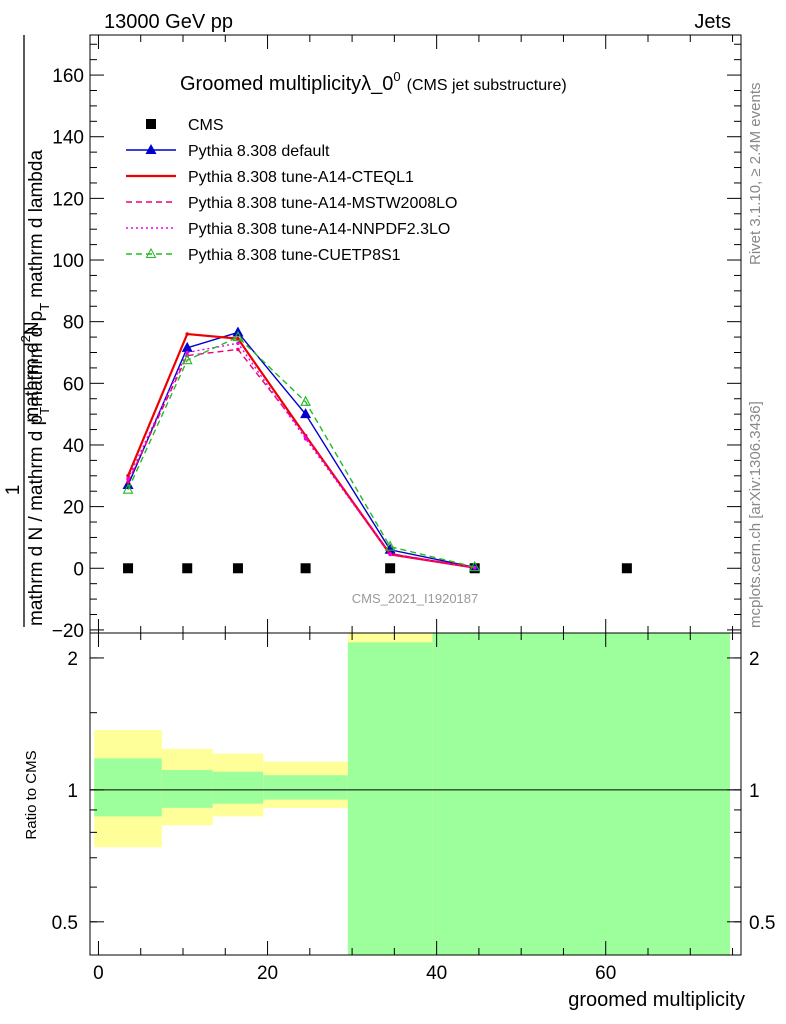 The height and width of the screenshot is (1024, 786). What do you see at coordinates (72, 791) in the screenshot?
I see `ratio-ytick-label: 1` at bounding box center [72, 791].